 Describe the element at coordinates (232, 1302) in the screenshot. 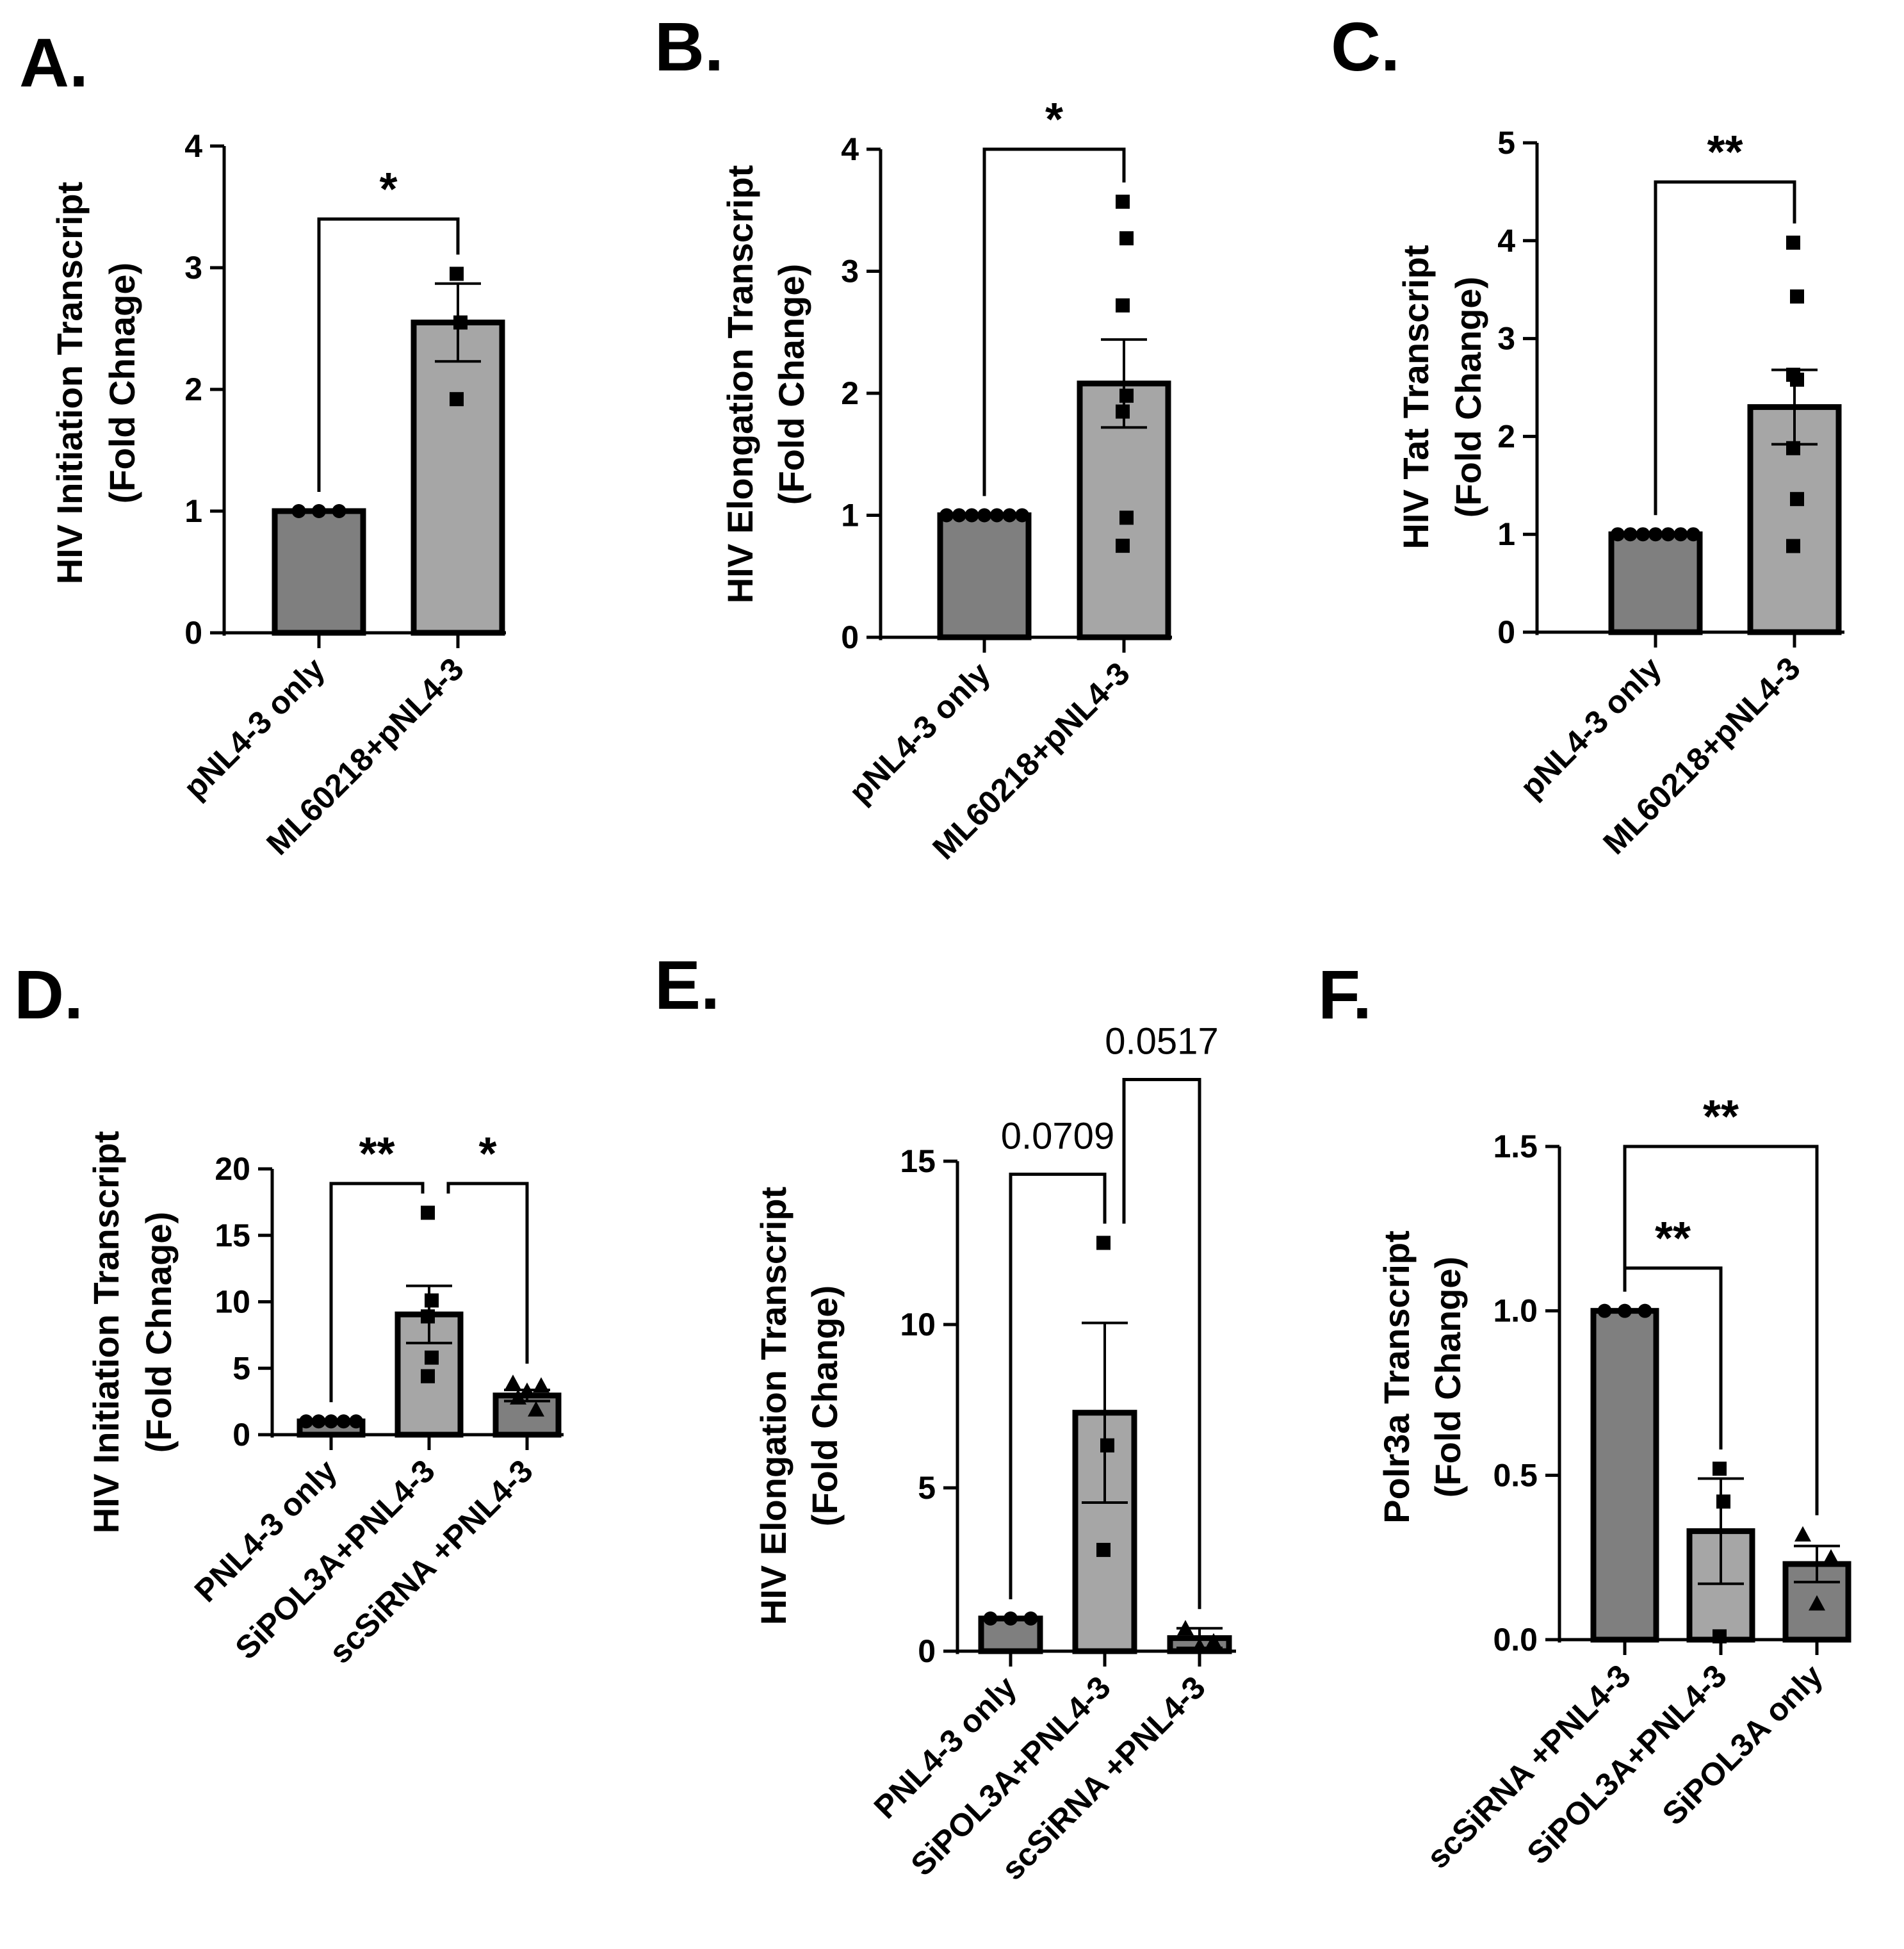

I see `y-tick-label: 10` at that location.